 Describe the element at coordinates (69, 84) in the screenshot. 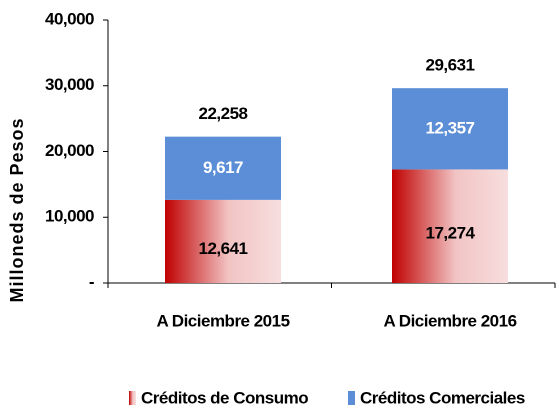

I see `y-tick-label: 30,000` at that location.